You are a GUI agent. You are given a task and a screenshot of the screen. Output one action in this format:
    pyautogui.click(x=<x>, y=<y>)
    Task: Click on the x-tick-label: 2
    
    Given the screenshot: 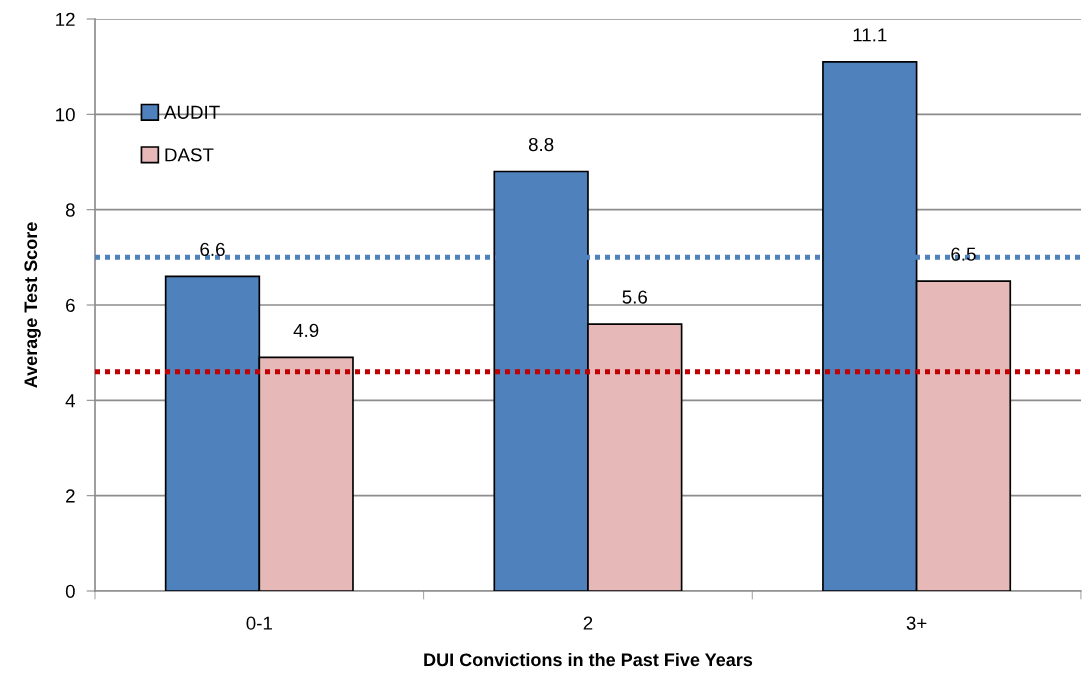 What is the action you would take?
    pyautogui.click(x=588, y=623)
    